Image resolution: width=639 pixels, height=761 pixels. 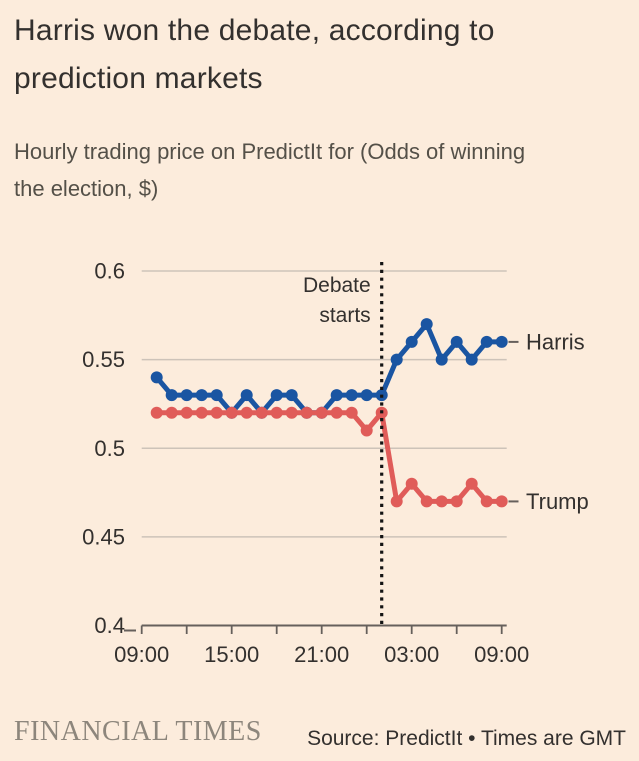 I want to click on x-tick-label: 15:00, so click(x=231, y=654).